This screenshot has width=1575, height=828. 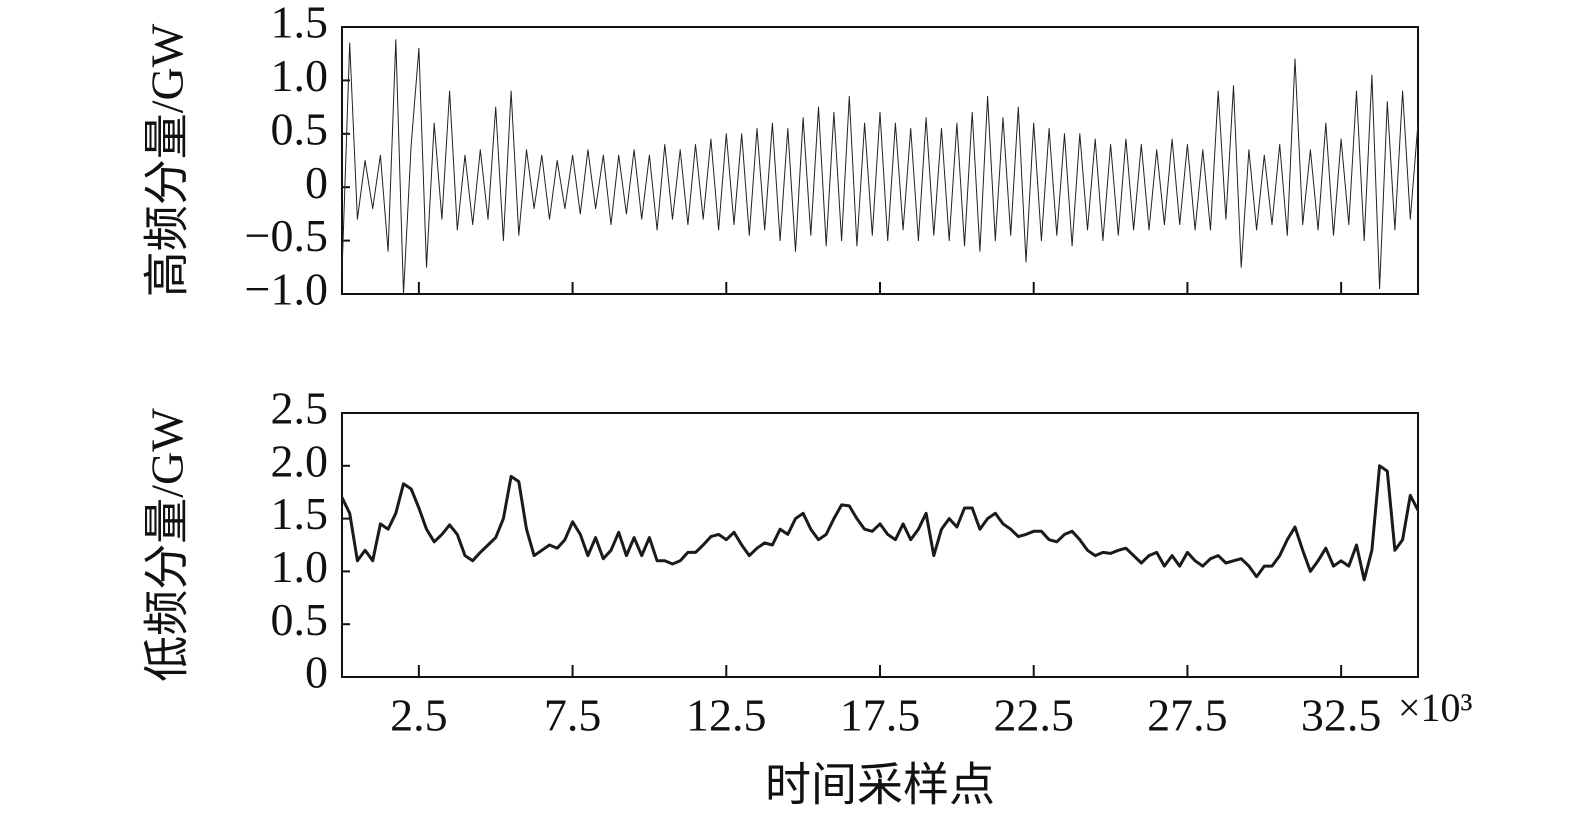 I want to click on x-tick-label: 22.5, so click(x=1033, y=715).